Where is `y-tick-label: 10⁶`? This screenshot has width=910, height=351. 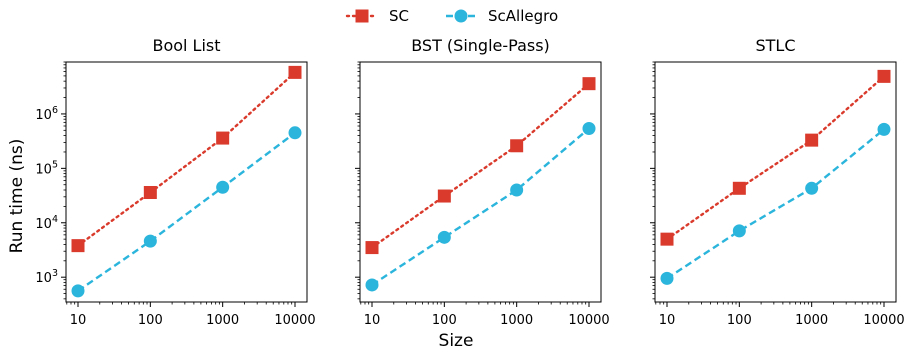
y-tick-label: 10⁶ is located at coordinates (46, 114).